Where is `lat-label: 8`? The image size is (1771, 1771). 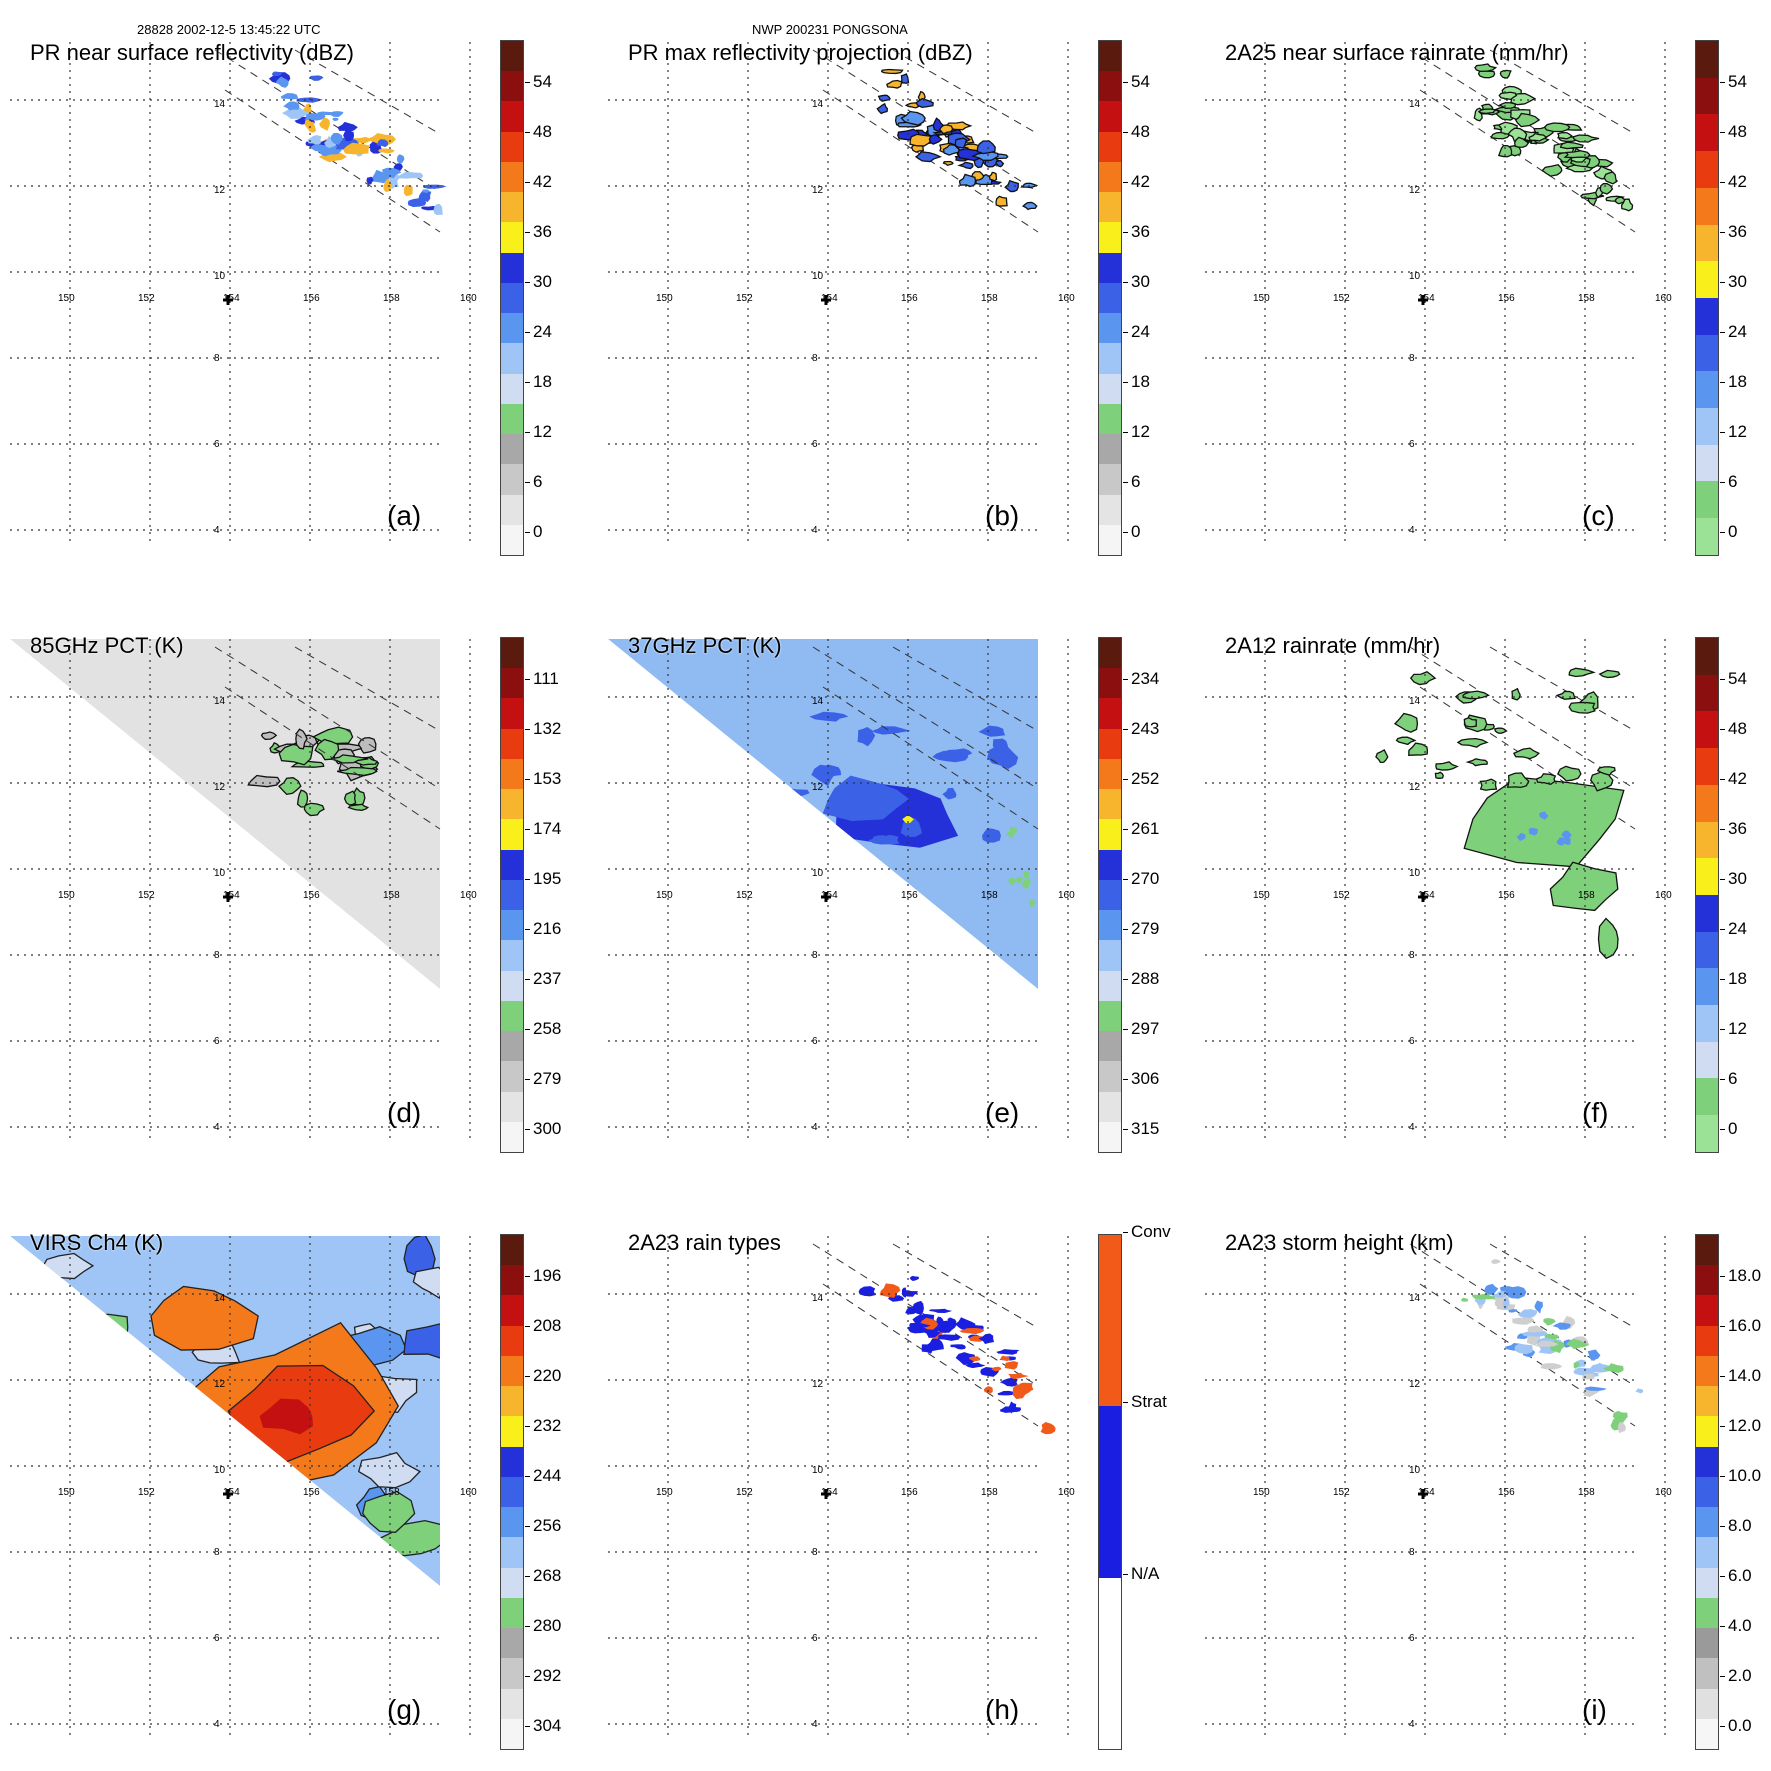 lat-label: 8 is located at coordinates (815, 1552).